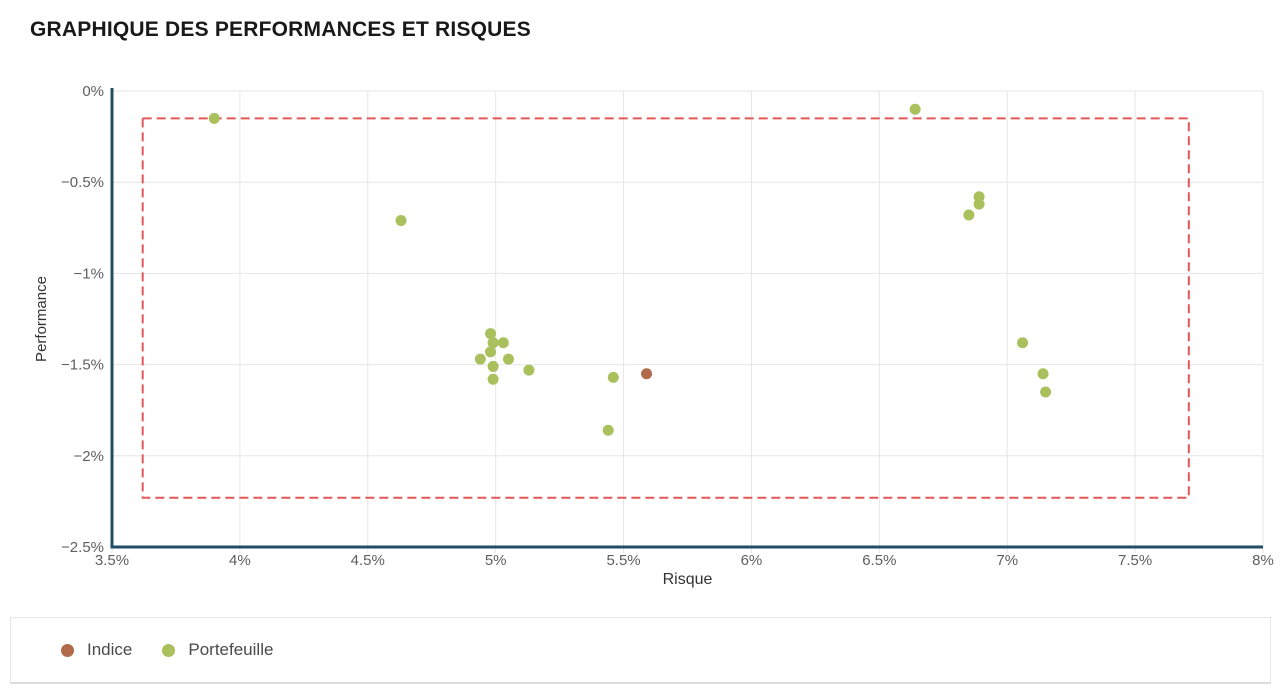  I want to click on x-axis-title: Risque, so click(688, 579).